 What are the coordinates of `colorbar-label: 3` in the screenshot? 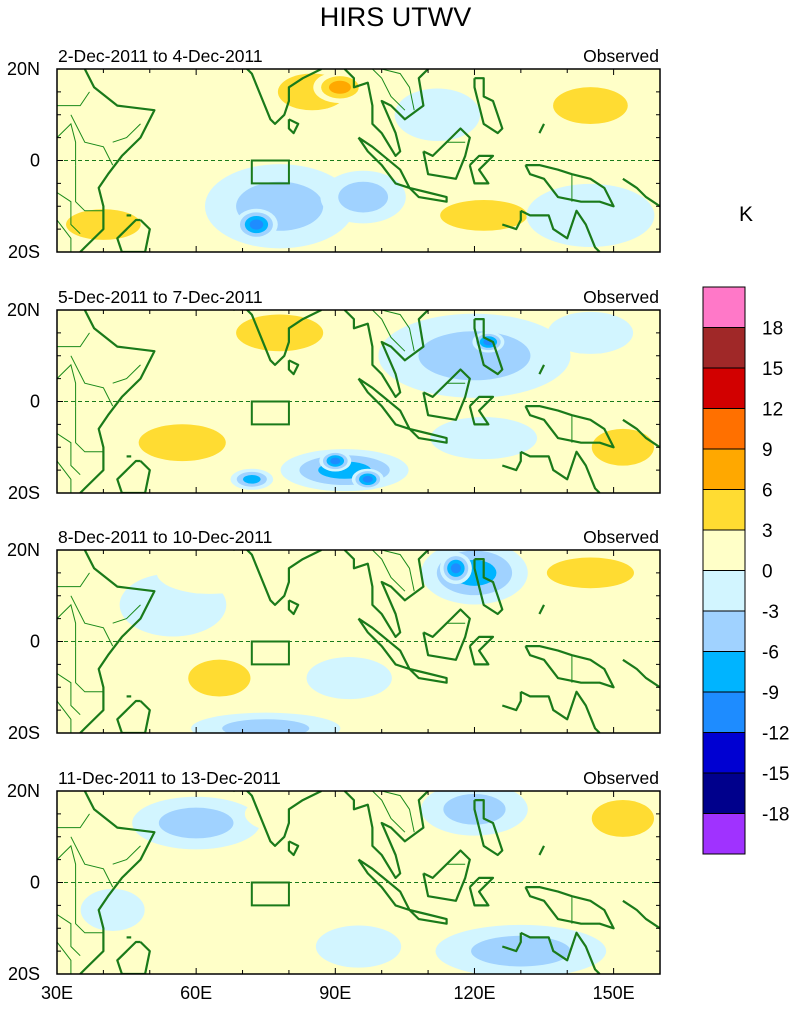 It's located at (767, 531).